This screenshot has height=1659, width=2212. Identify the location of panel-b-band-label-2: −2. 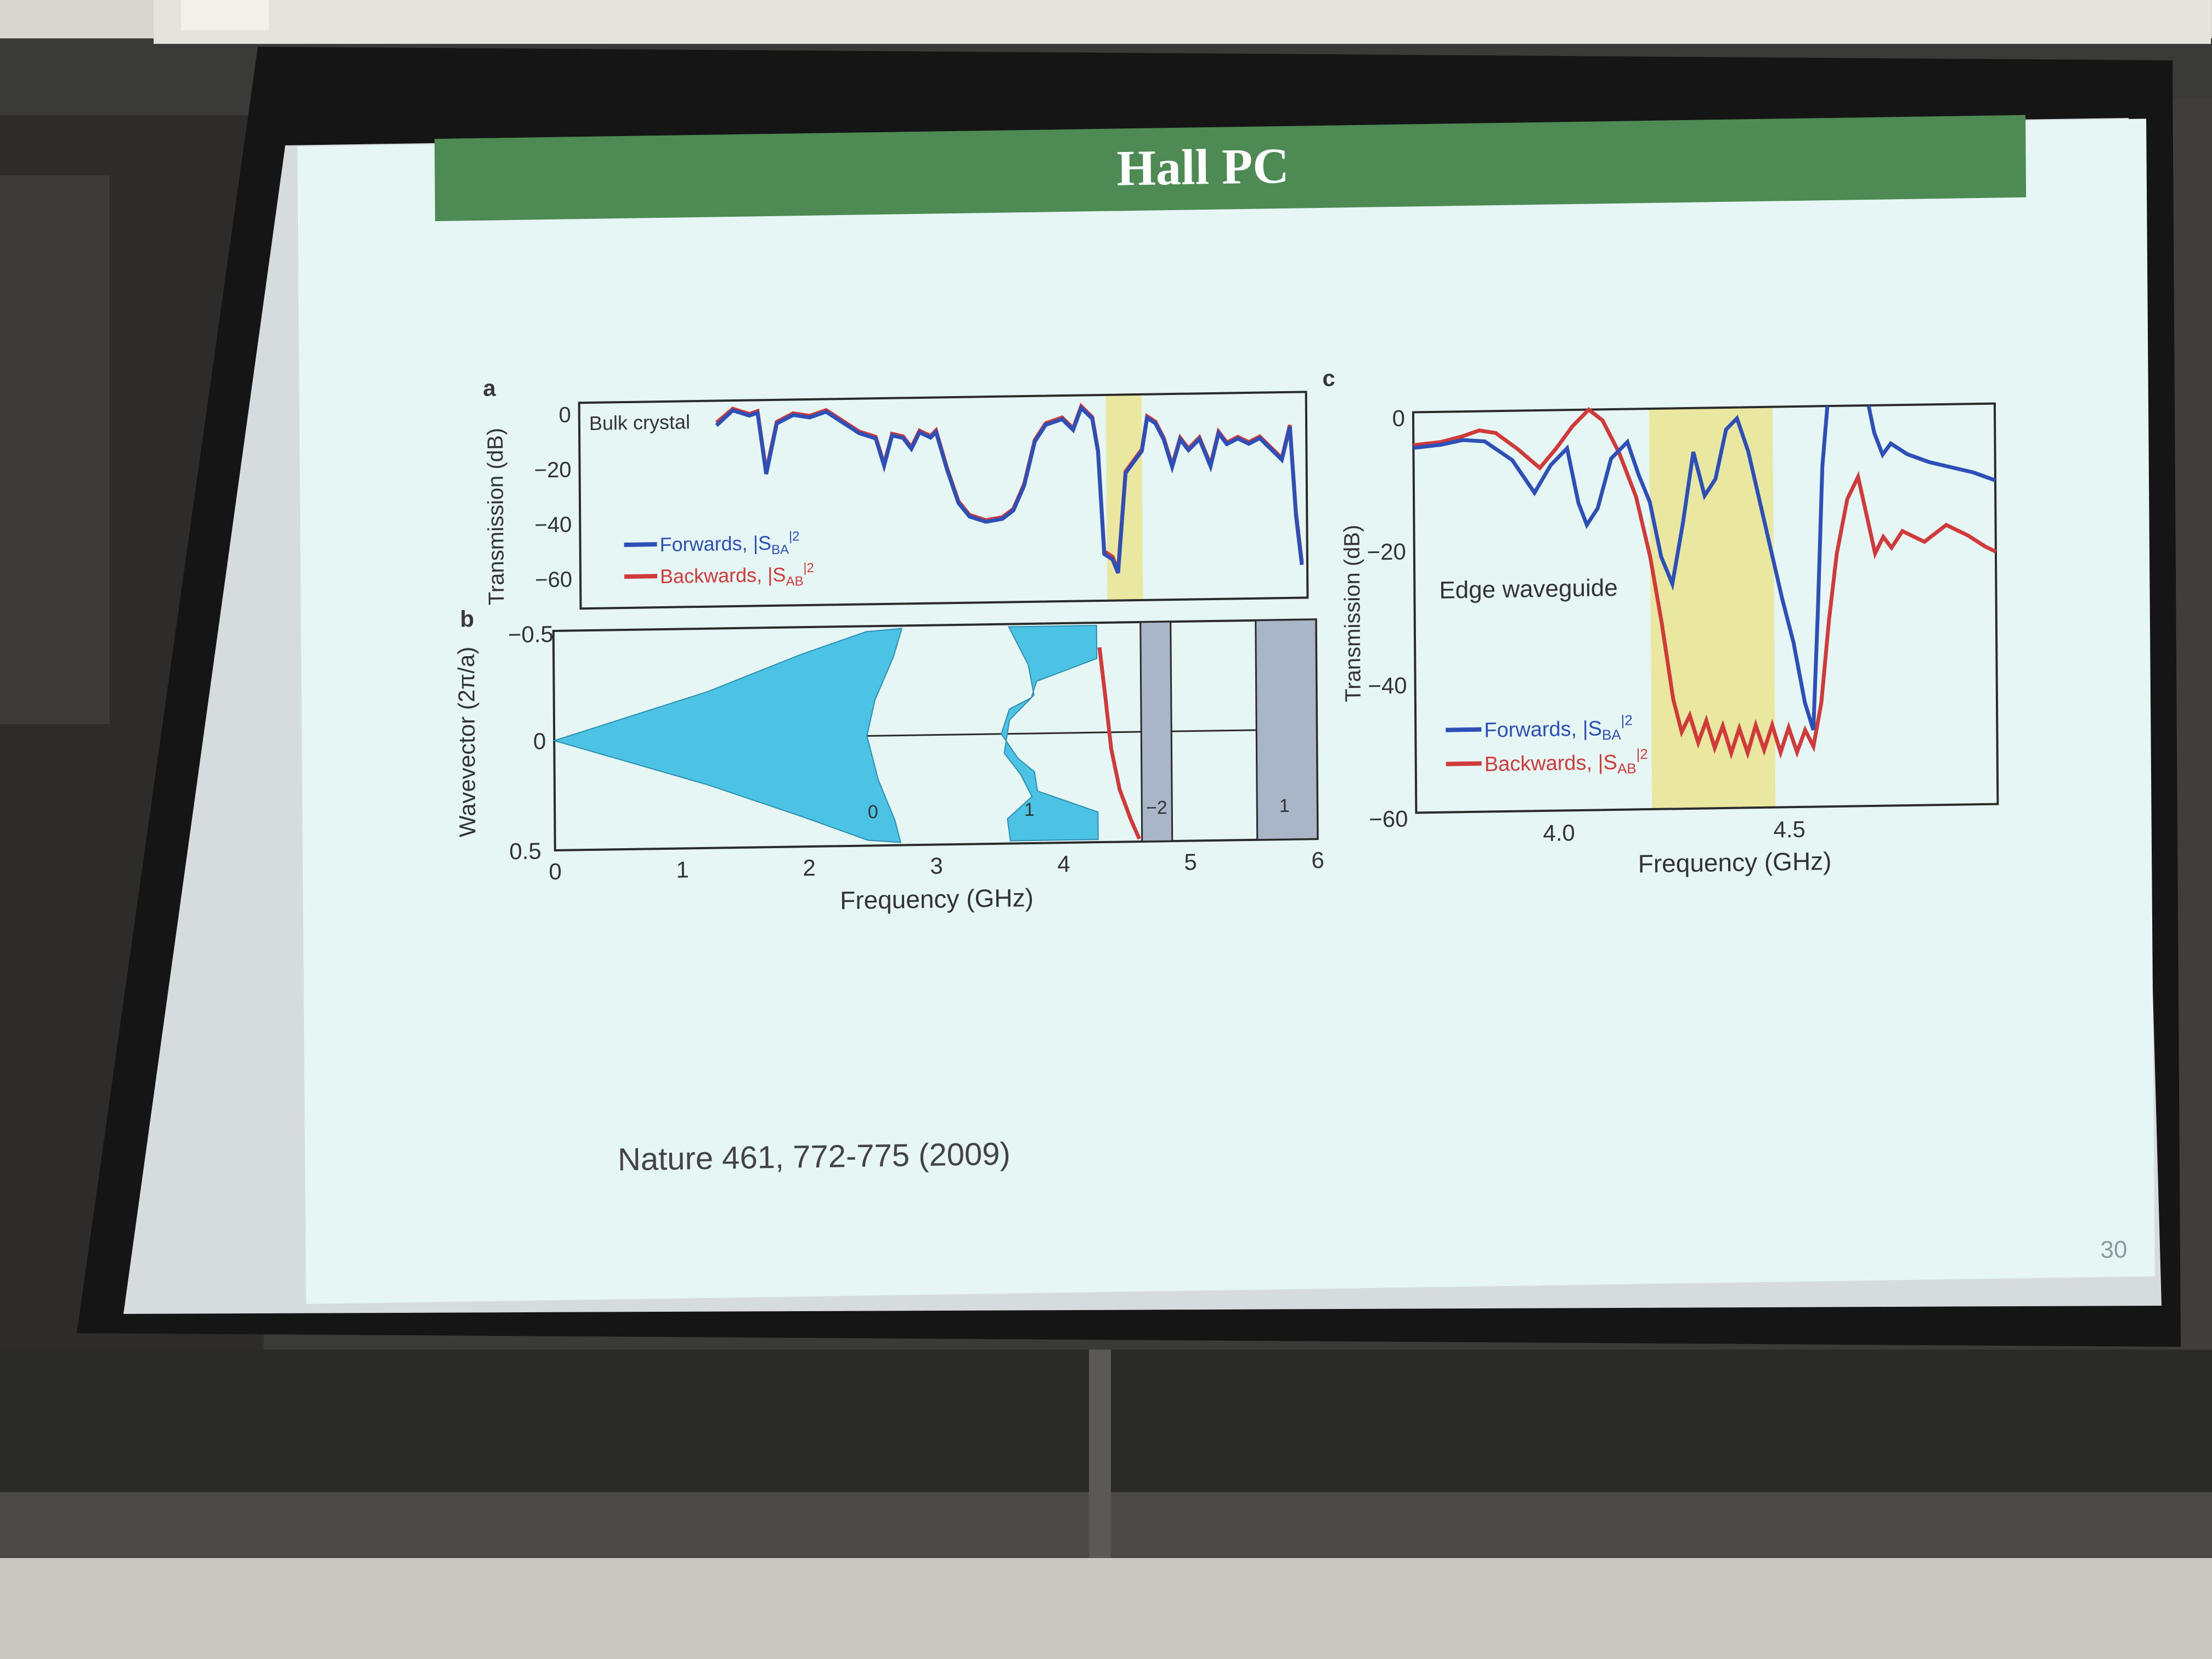
(1156, 808).